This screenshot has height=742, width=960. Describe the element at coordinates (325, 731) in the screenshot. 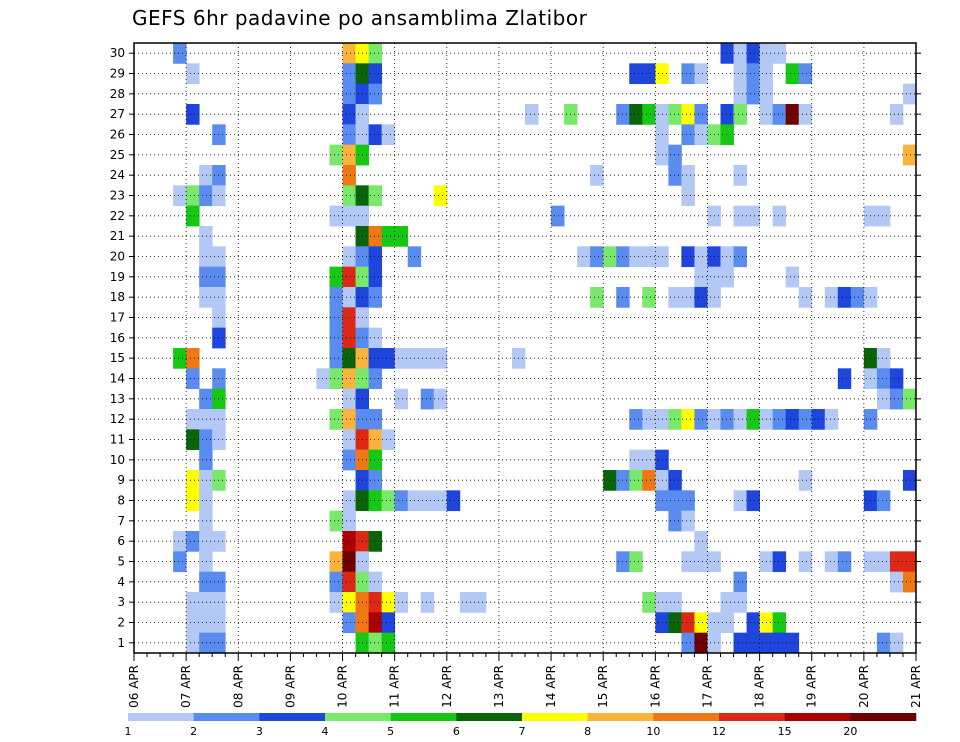

I see `legend-level-label: 4` at that location.